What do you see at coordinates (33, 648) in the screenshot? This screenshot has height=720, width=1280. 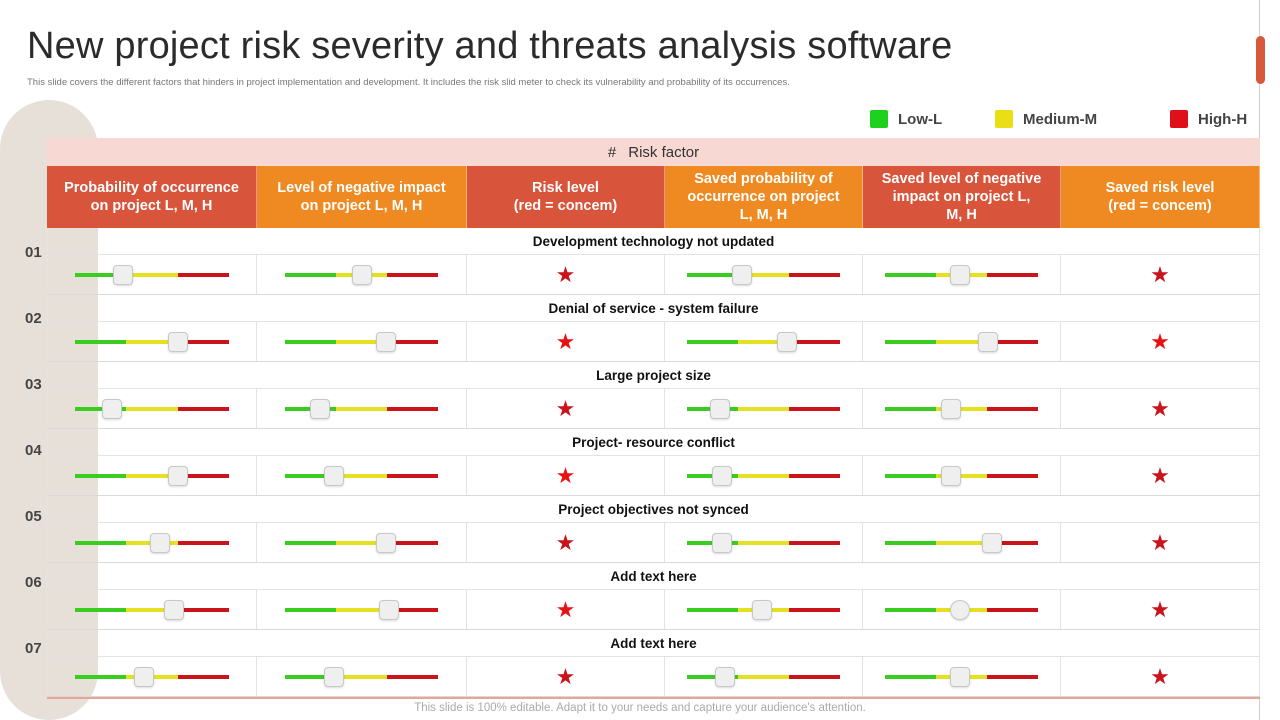 I see `row-number: 07` at bounding box center [33, 648].